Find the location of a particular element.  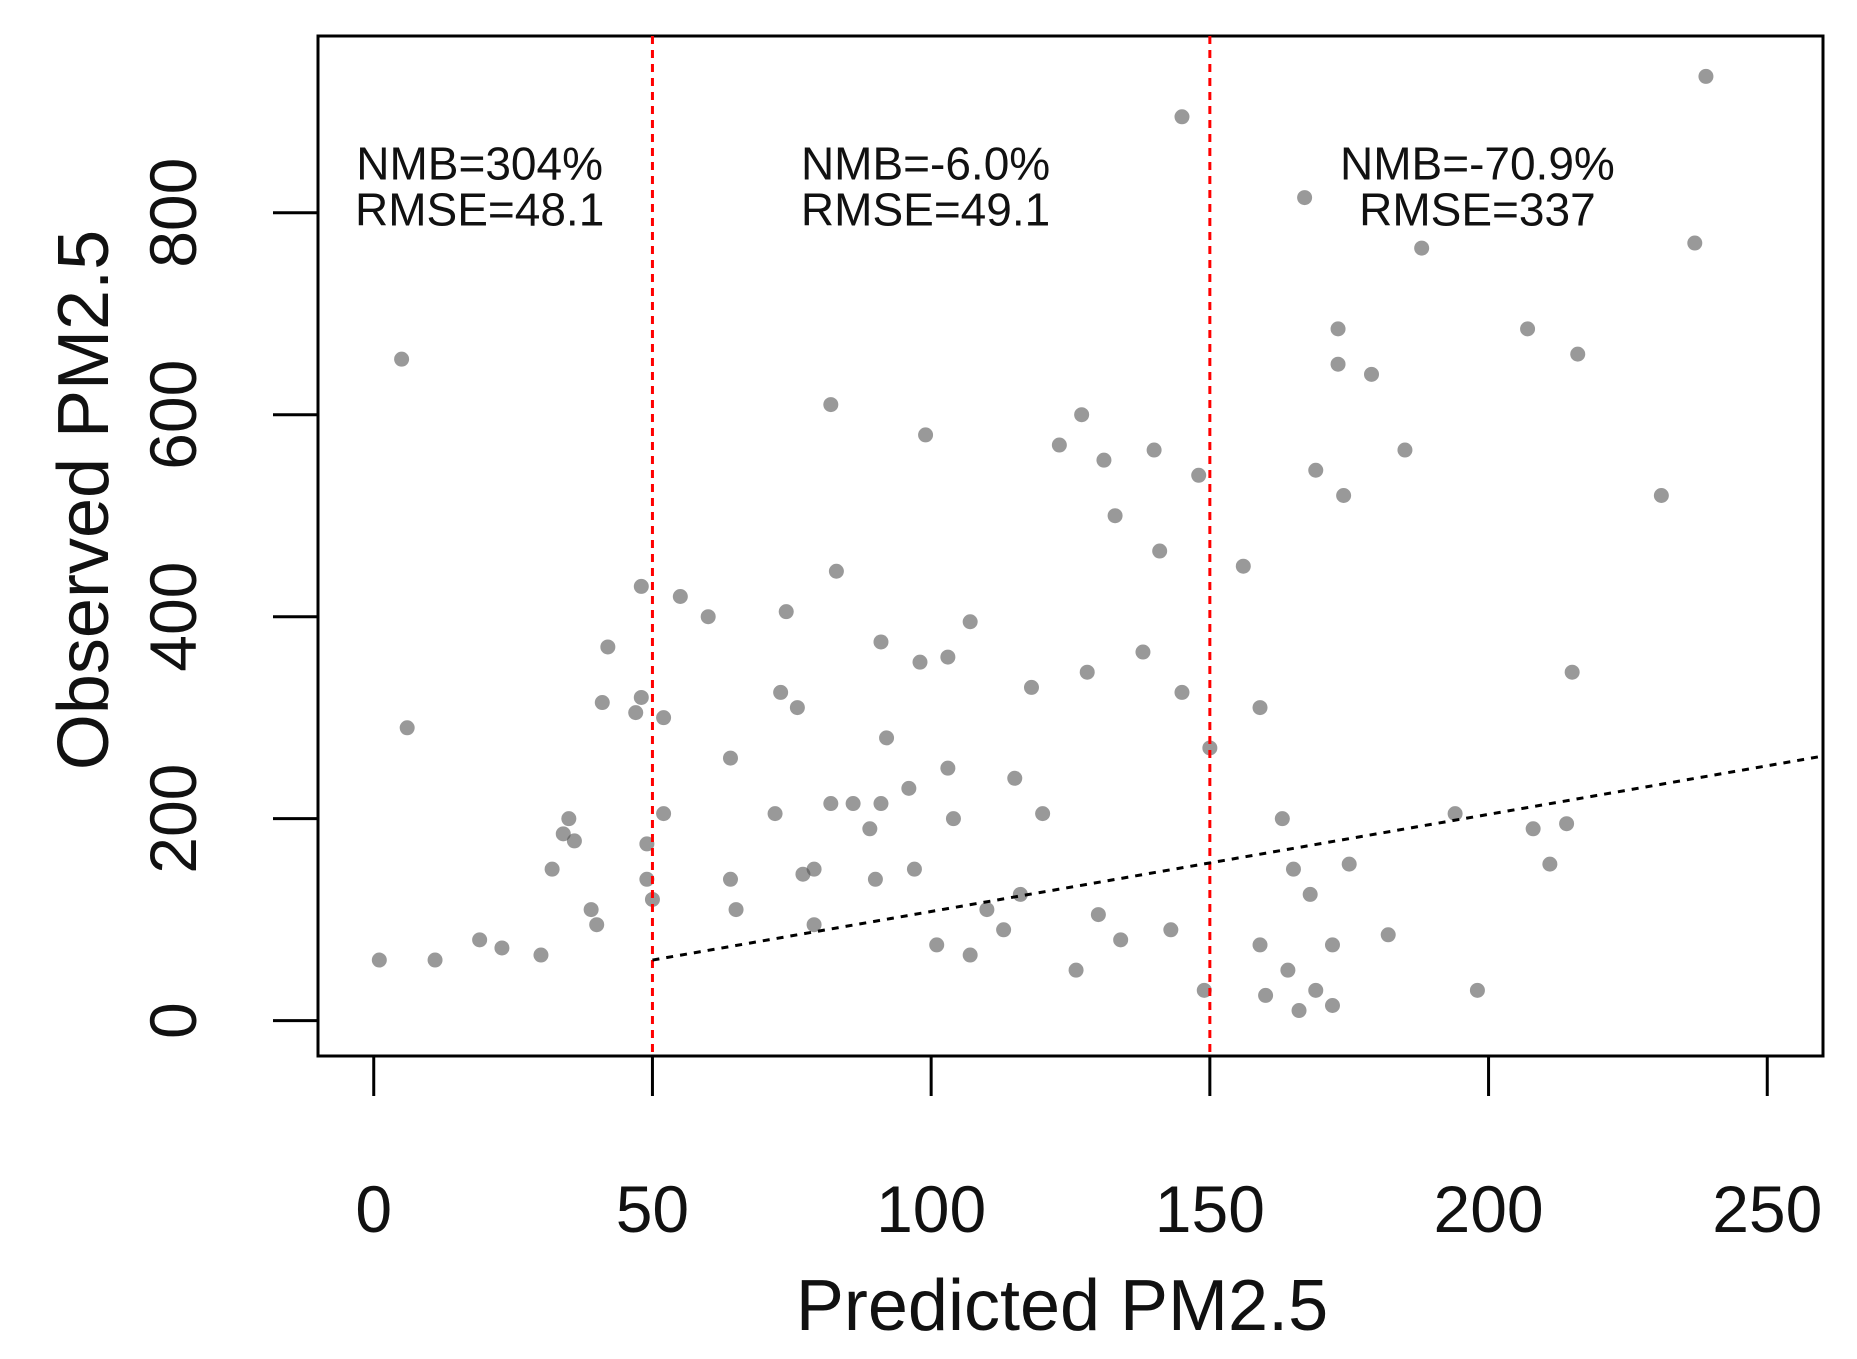

y-tick-label-600: 600 is located at coordinates (173, 415).